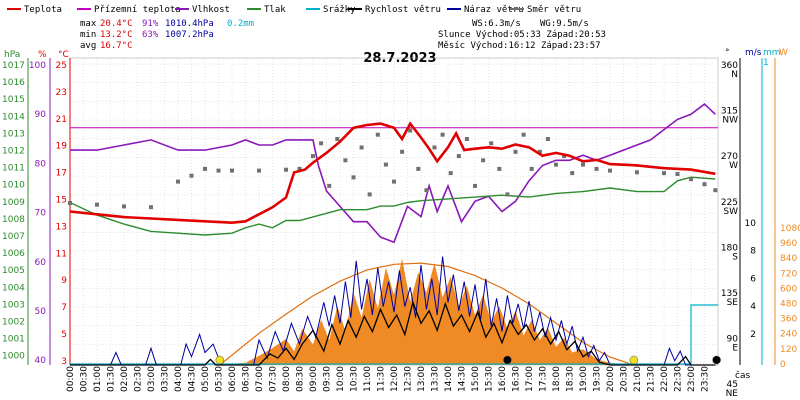  What do you see at coordinates (730, 212) in the screenshot?
I see `direction-compass-label: SW` at bounding box center [730, 212].